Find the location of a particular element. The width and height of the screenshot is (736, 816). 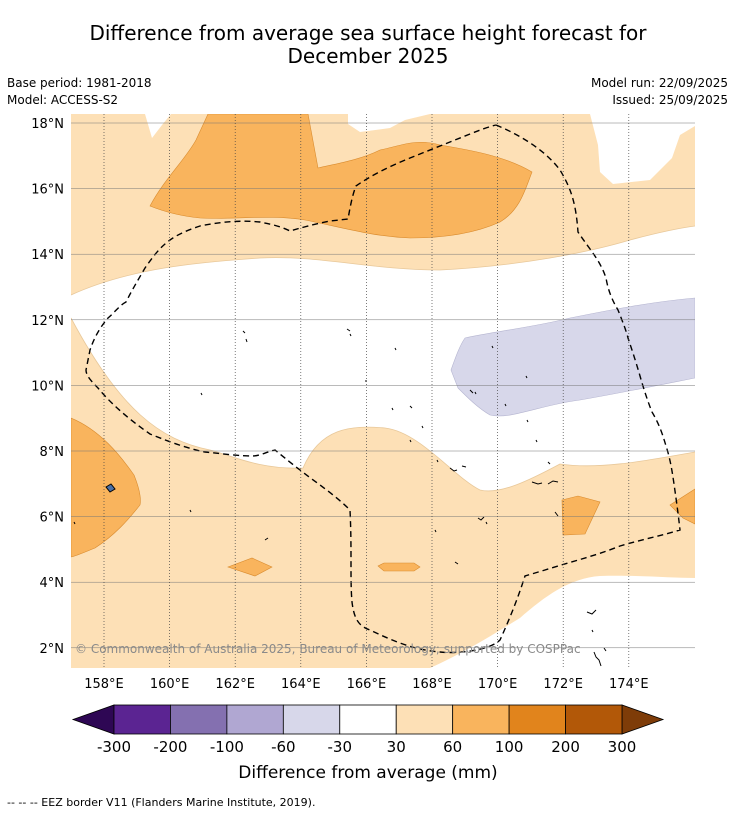

colorbar: -300 -200 -100 -60 -30 30 60 100 200 300 is located at coordinates (368, 730).